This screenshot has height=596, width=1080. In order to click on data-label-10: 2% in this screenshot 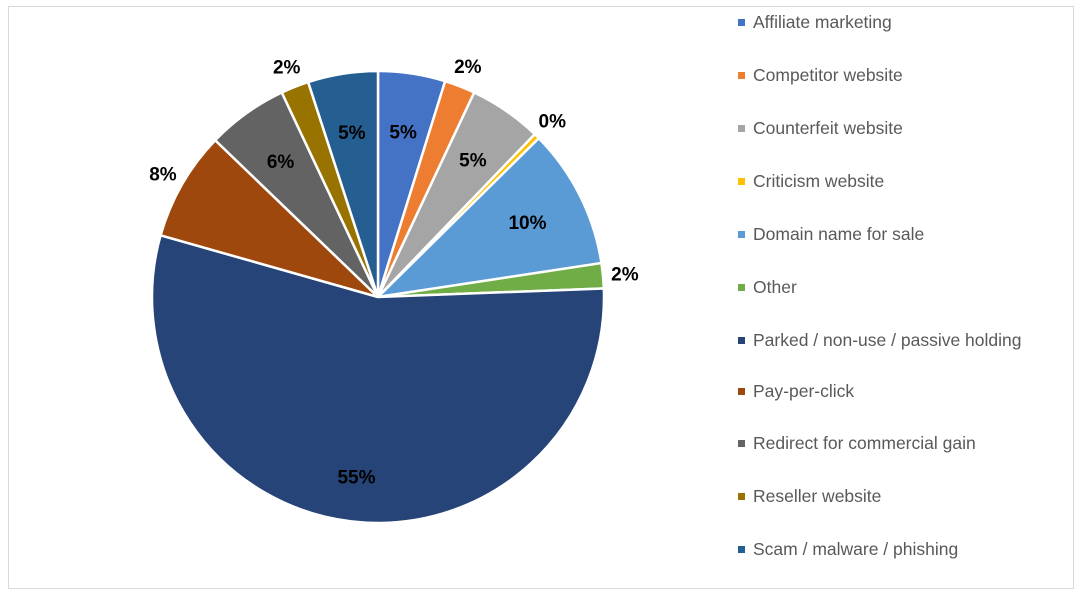, I will do `click(287, 67)`.